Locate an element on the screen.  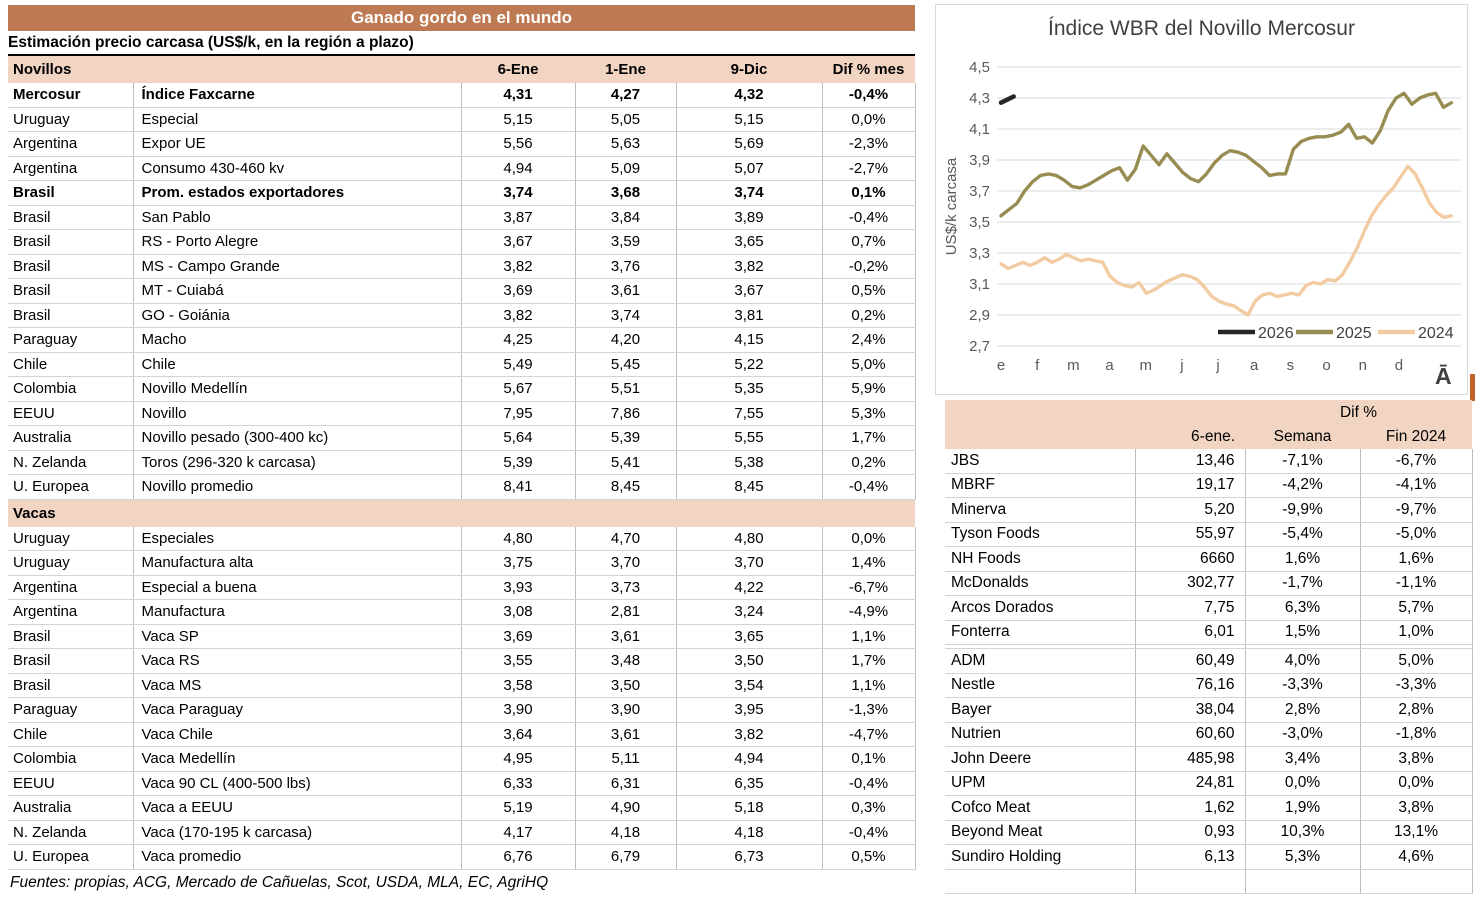
cell-price: 3,70 is located at coordinates (626, 563).